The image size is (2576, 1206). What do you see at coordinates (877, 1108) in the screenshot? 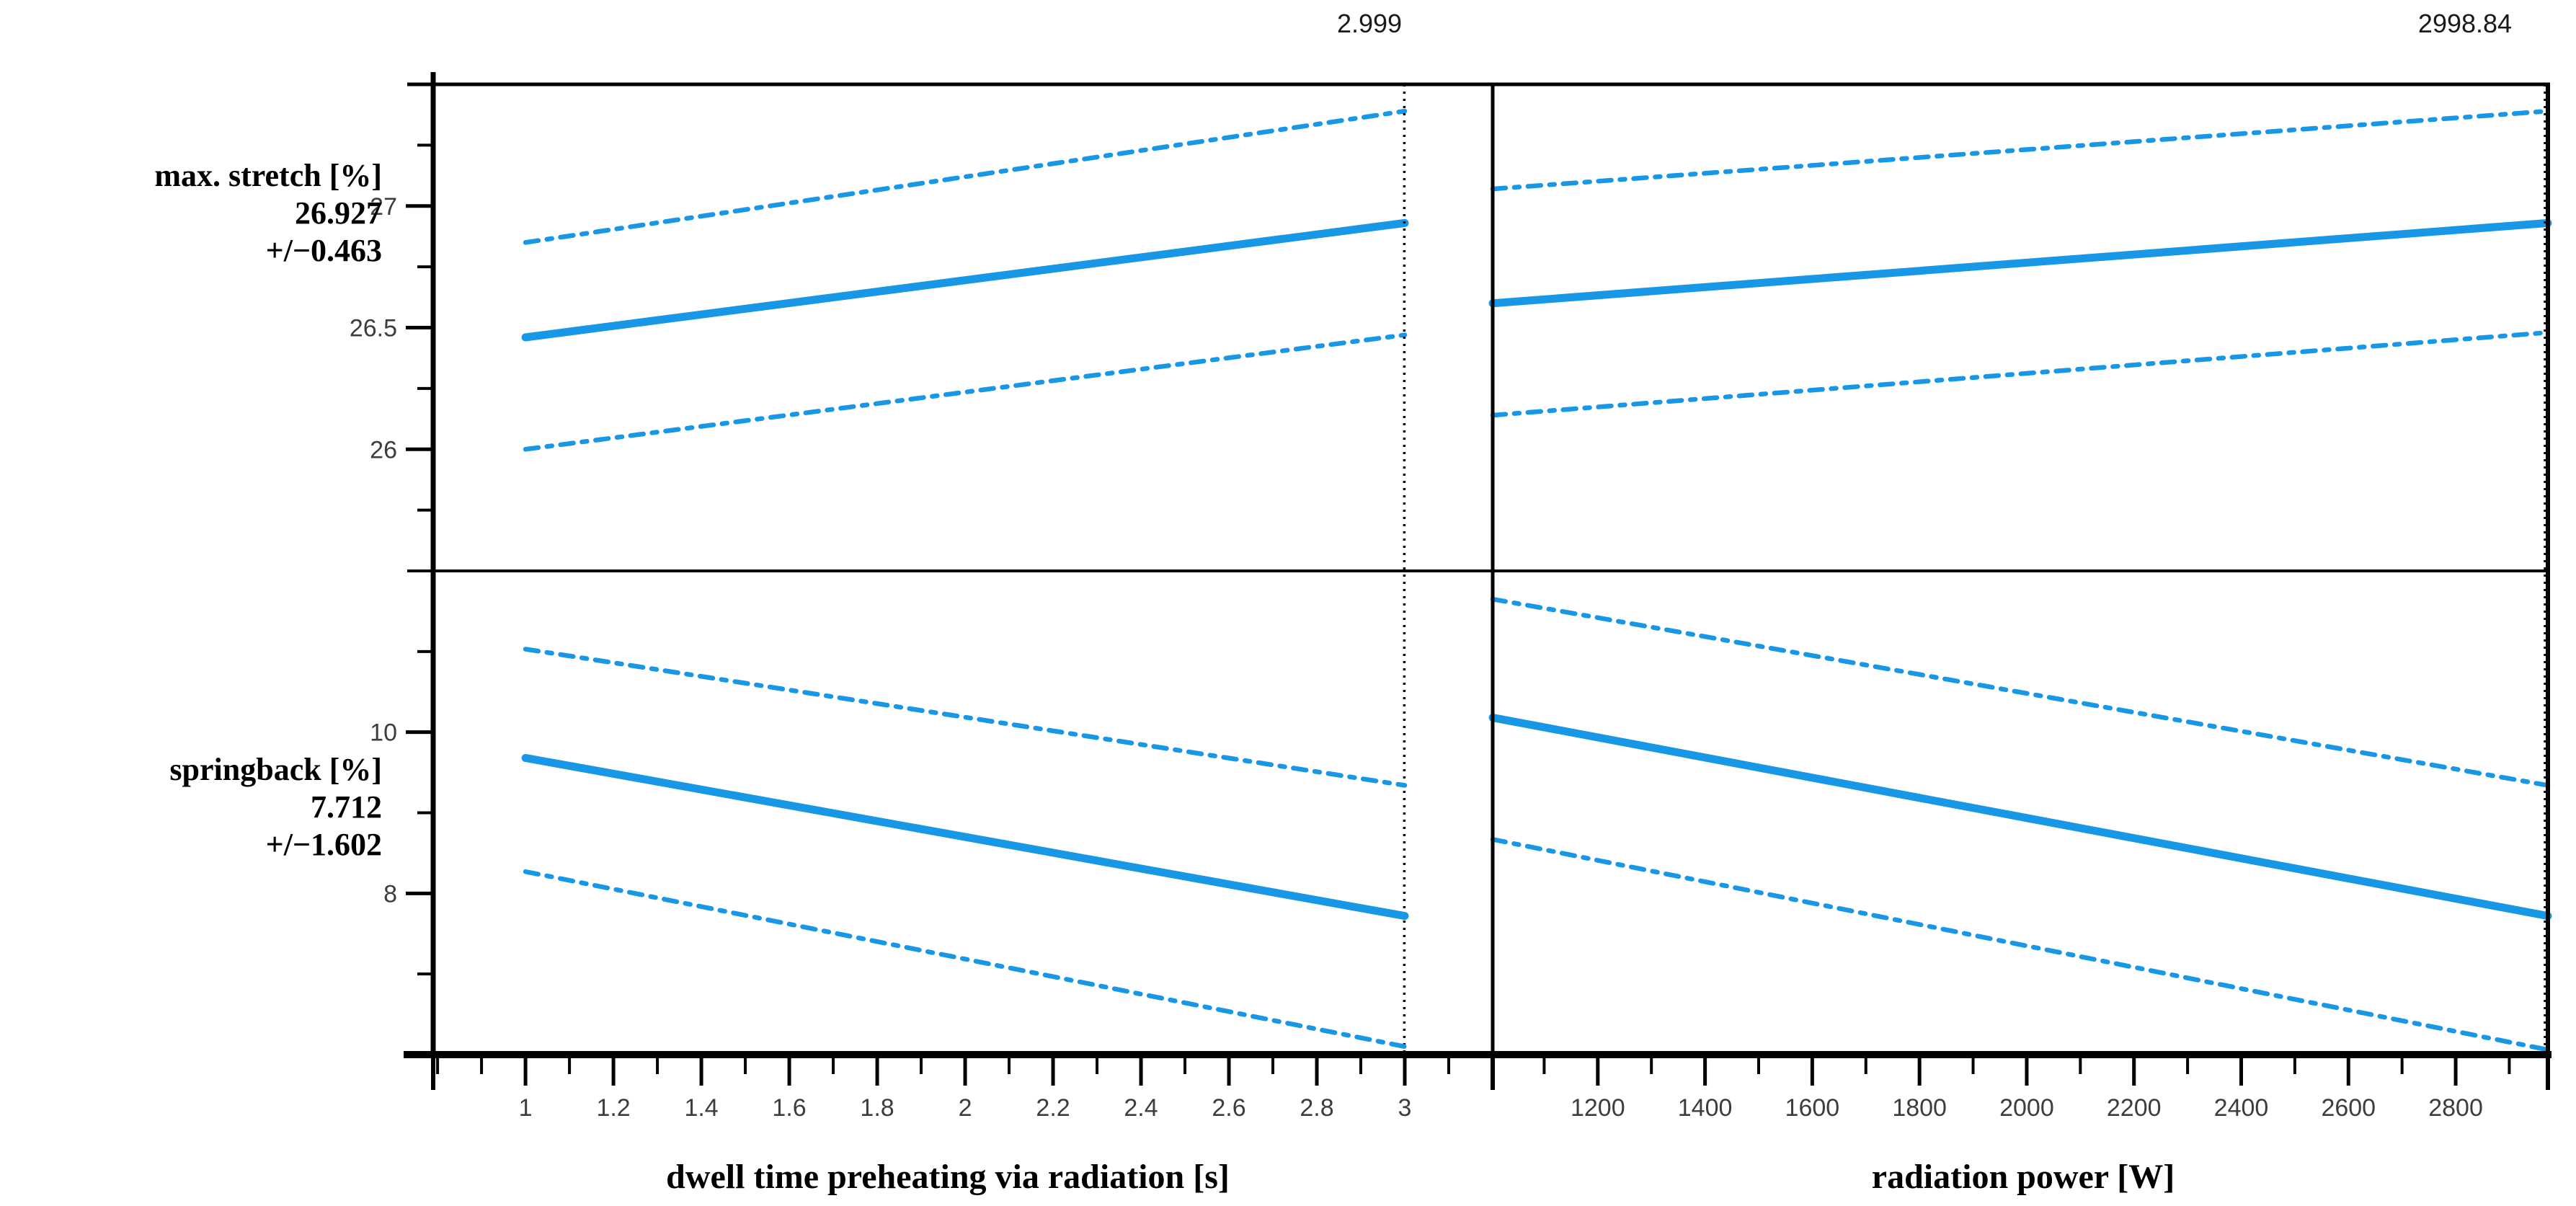
I see `x-tick-label: 1.8` at bounding box center [877, 1108].